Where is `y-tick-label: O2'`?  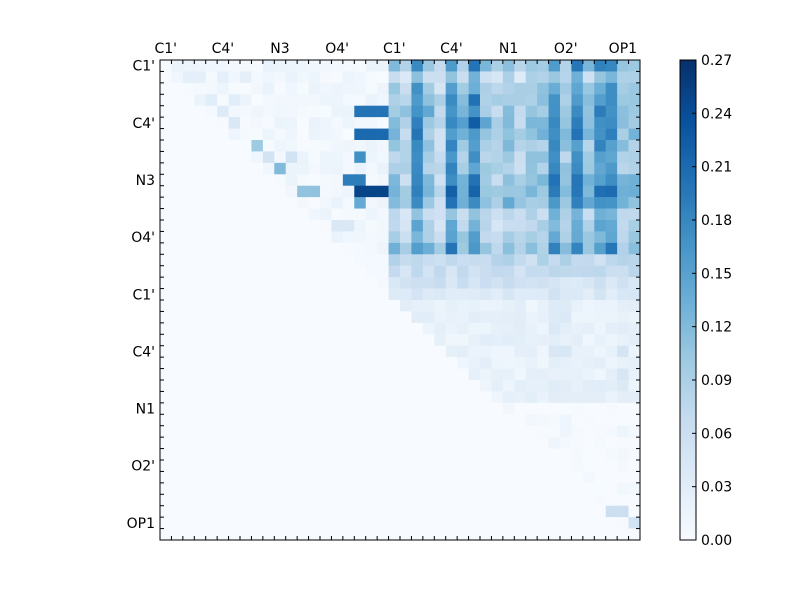 y-tick-label: O2' is located at coordinates (143, 467).